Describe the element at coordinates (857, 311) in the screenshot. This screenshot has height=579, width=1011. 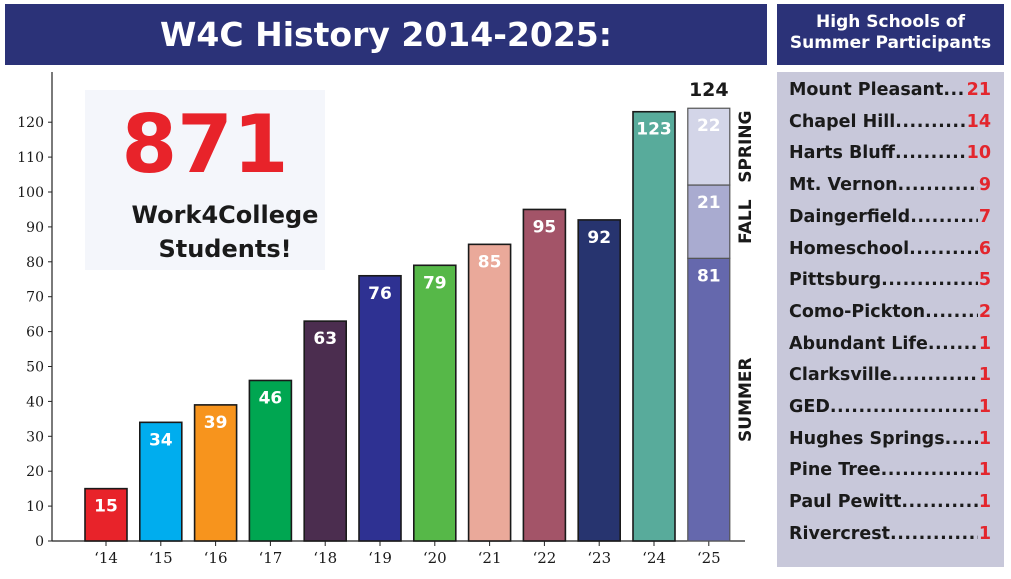
I see `high-school-name: Como-Pickton` at that location.